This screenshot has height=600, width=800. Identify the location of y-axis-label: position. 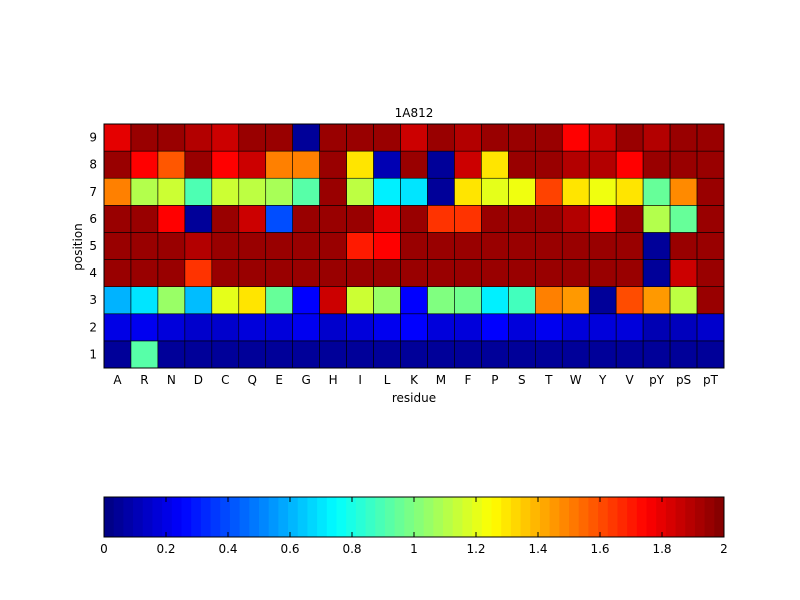
(78, 247).